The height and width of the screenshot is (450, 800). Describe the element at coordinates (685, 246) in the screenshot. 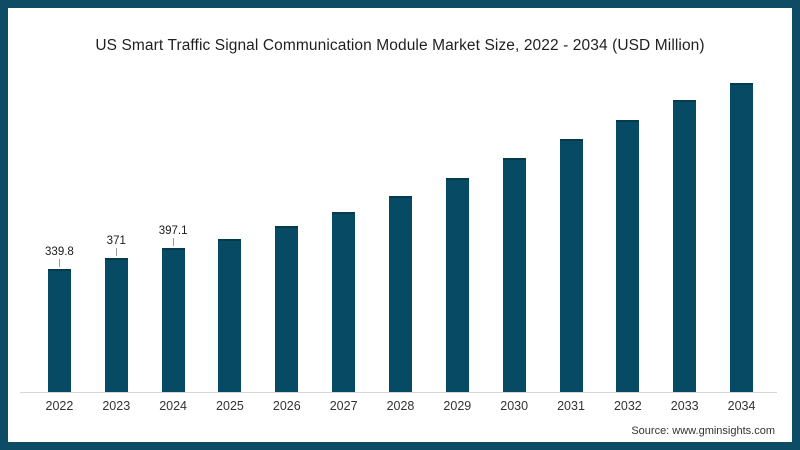

I see `bar-2033` at that location.